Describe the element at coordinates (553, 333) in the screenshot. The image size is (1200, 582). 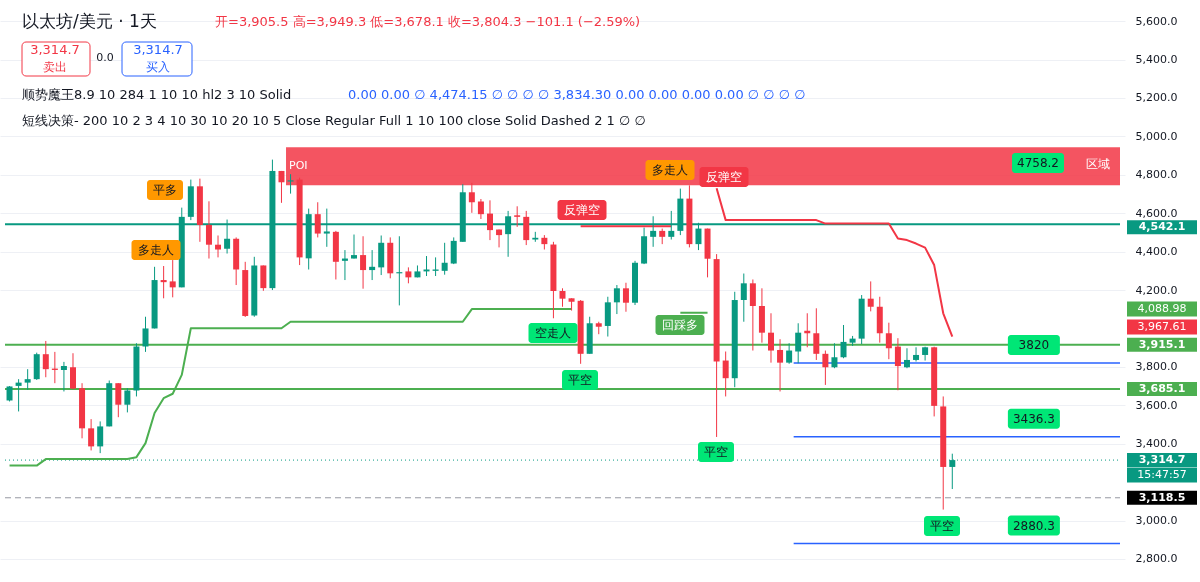
I see `annotation: 空走人` at that location.